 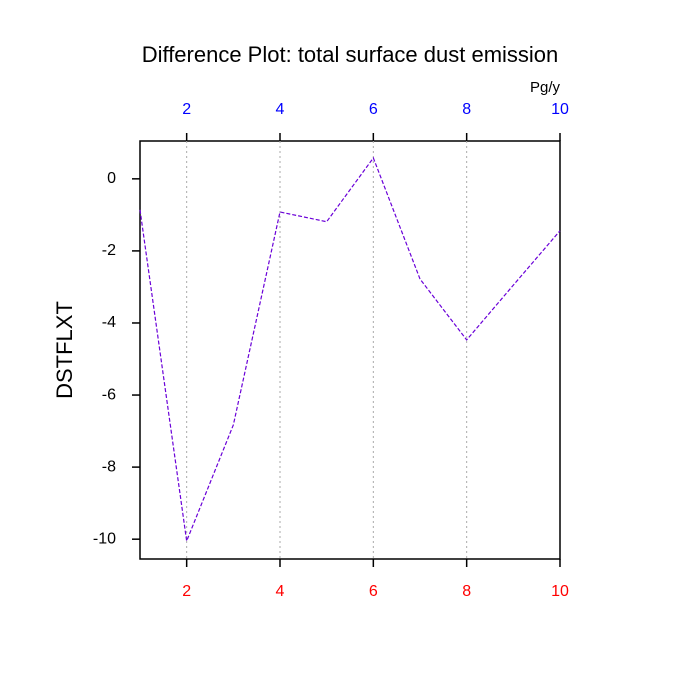 What do you see at coordinates (373, 591) in the screenshot?
I see `x-tick-label: 6` at bounding box center [373, 591].